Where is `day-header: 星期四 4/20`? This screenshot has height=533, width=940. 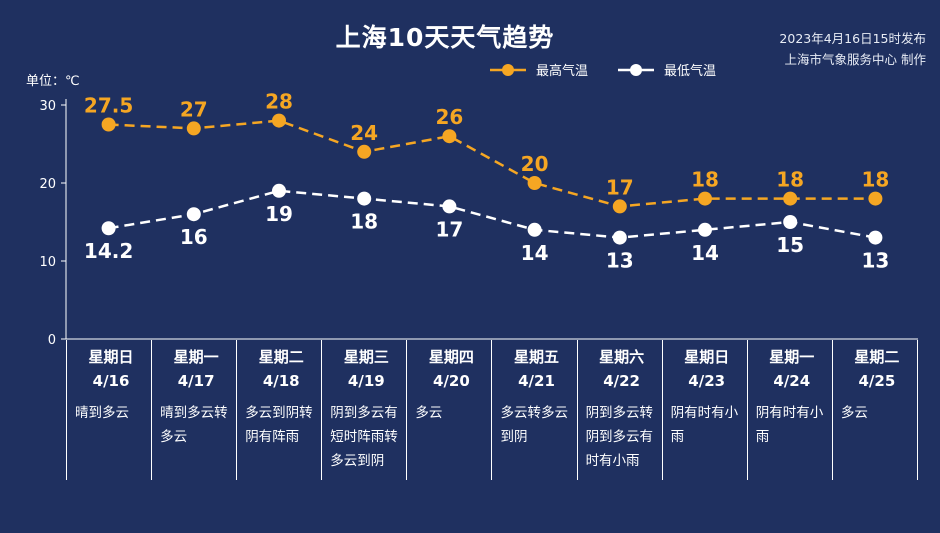
day-header: 星期四 4/20 is located at coordinates (451, 369).